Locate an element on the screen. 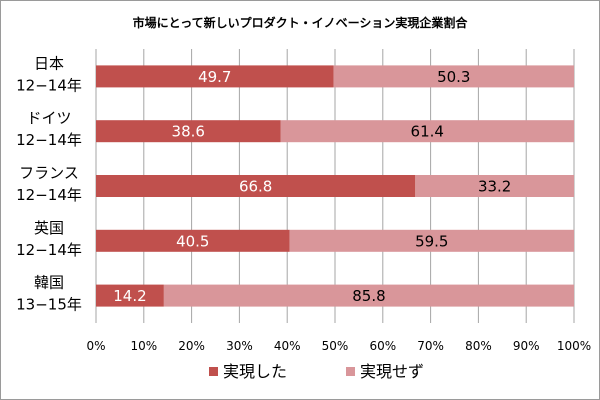 This screenshot has height=400, width=600. data-label: 33.2 is located at coordinates (494, 187).